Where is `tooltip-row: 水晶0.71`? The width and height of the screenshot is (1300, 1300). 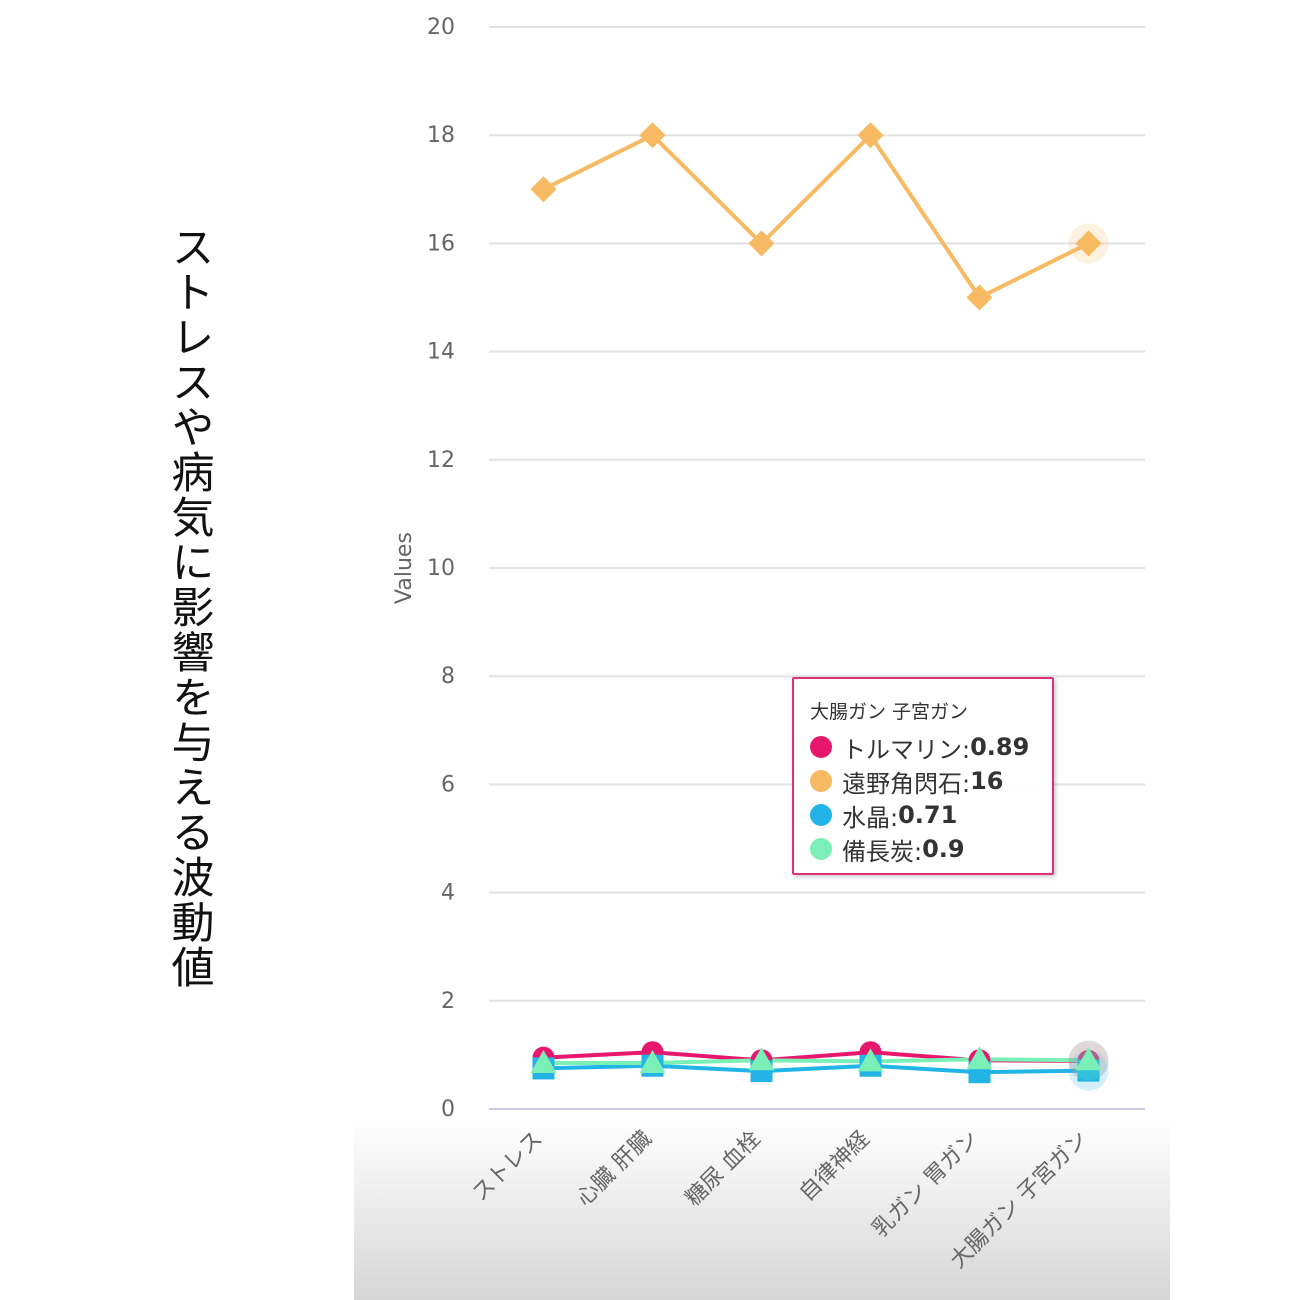
tooltip-row: 水晶0.71 is located at coordinates (931, 815).